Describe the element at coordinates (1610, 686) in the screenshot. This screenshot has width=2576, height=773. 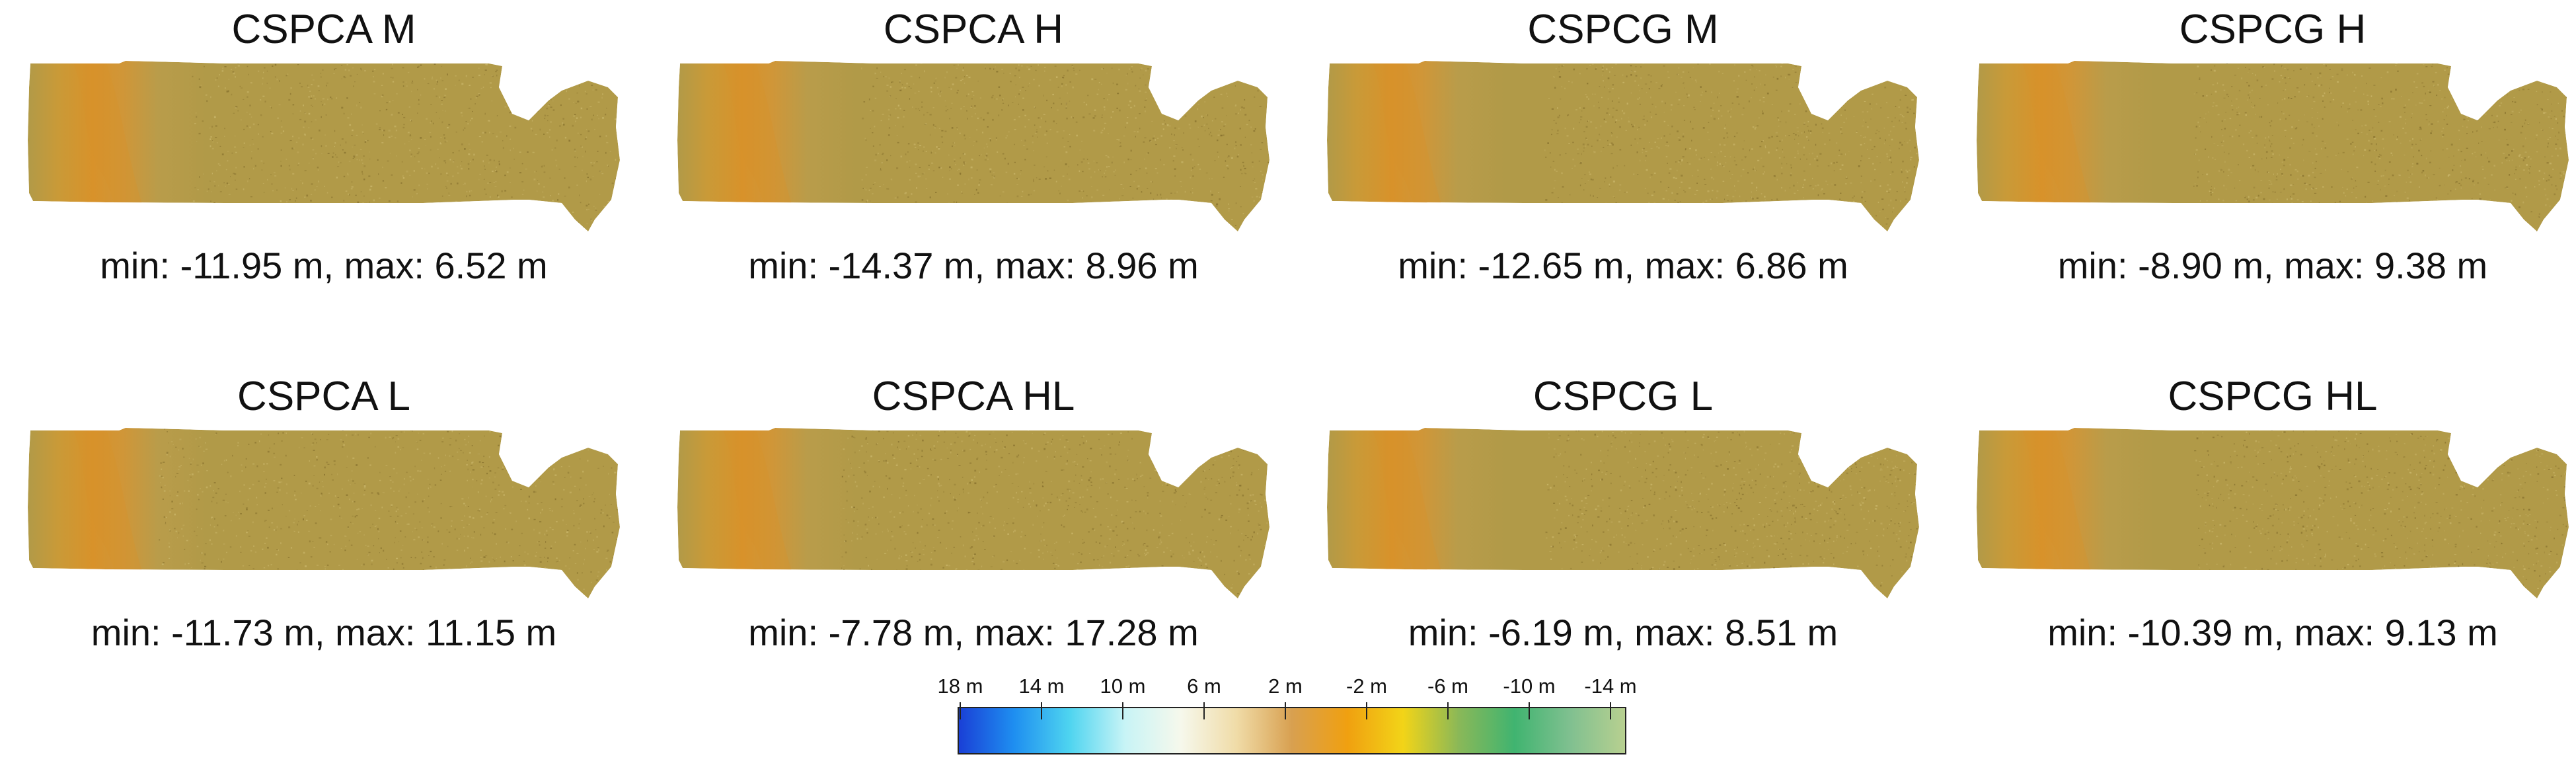
I see `colorbar-tick-label: -14 m` at that location.